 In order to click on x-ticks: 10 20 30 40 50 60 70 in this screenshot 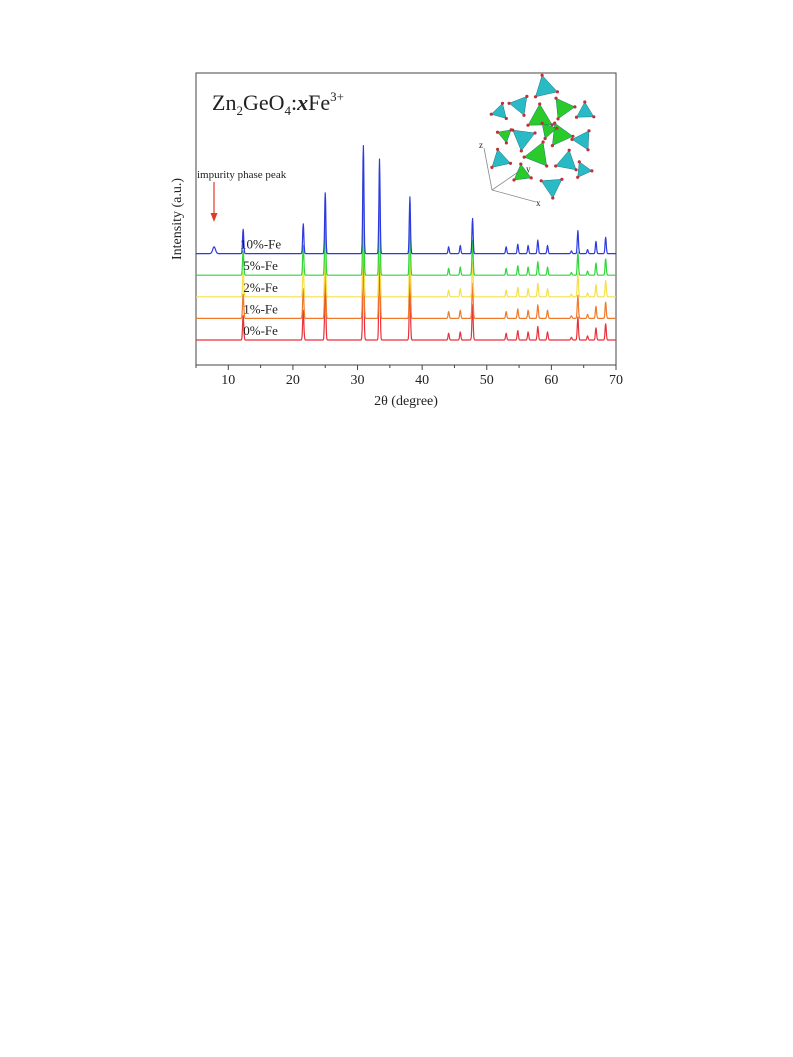, I will do `click(409, 376)`.